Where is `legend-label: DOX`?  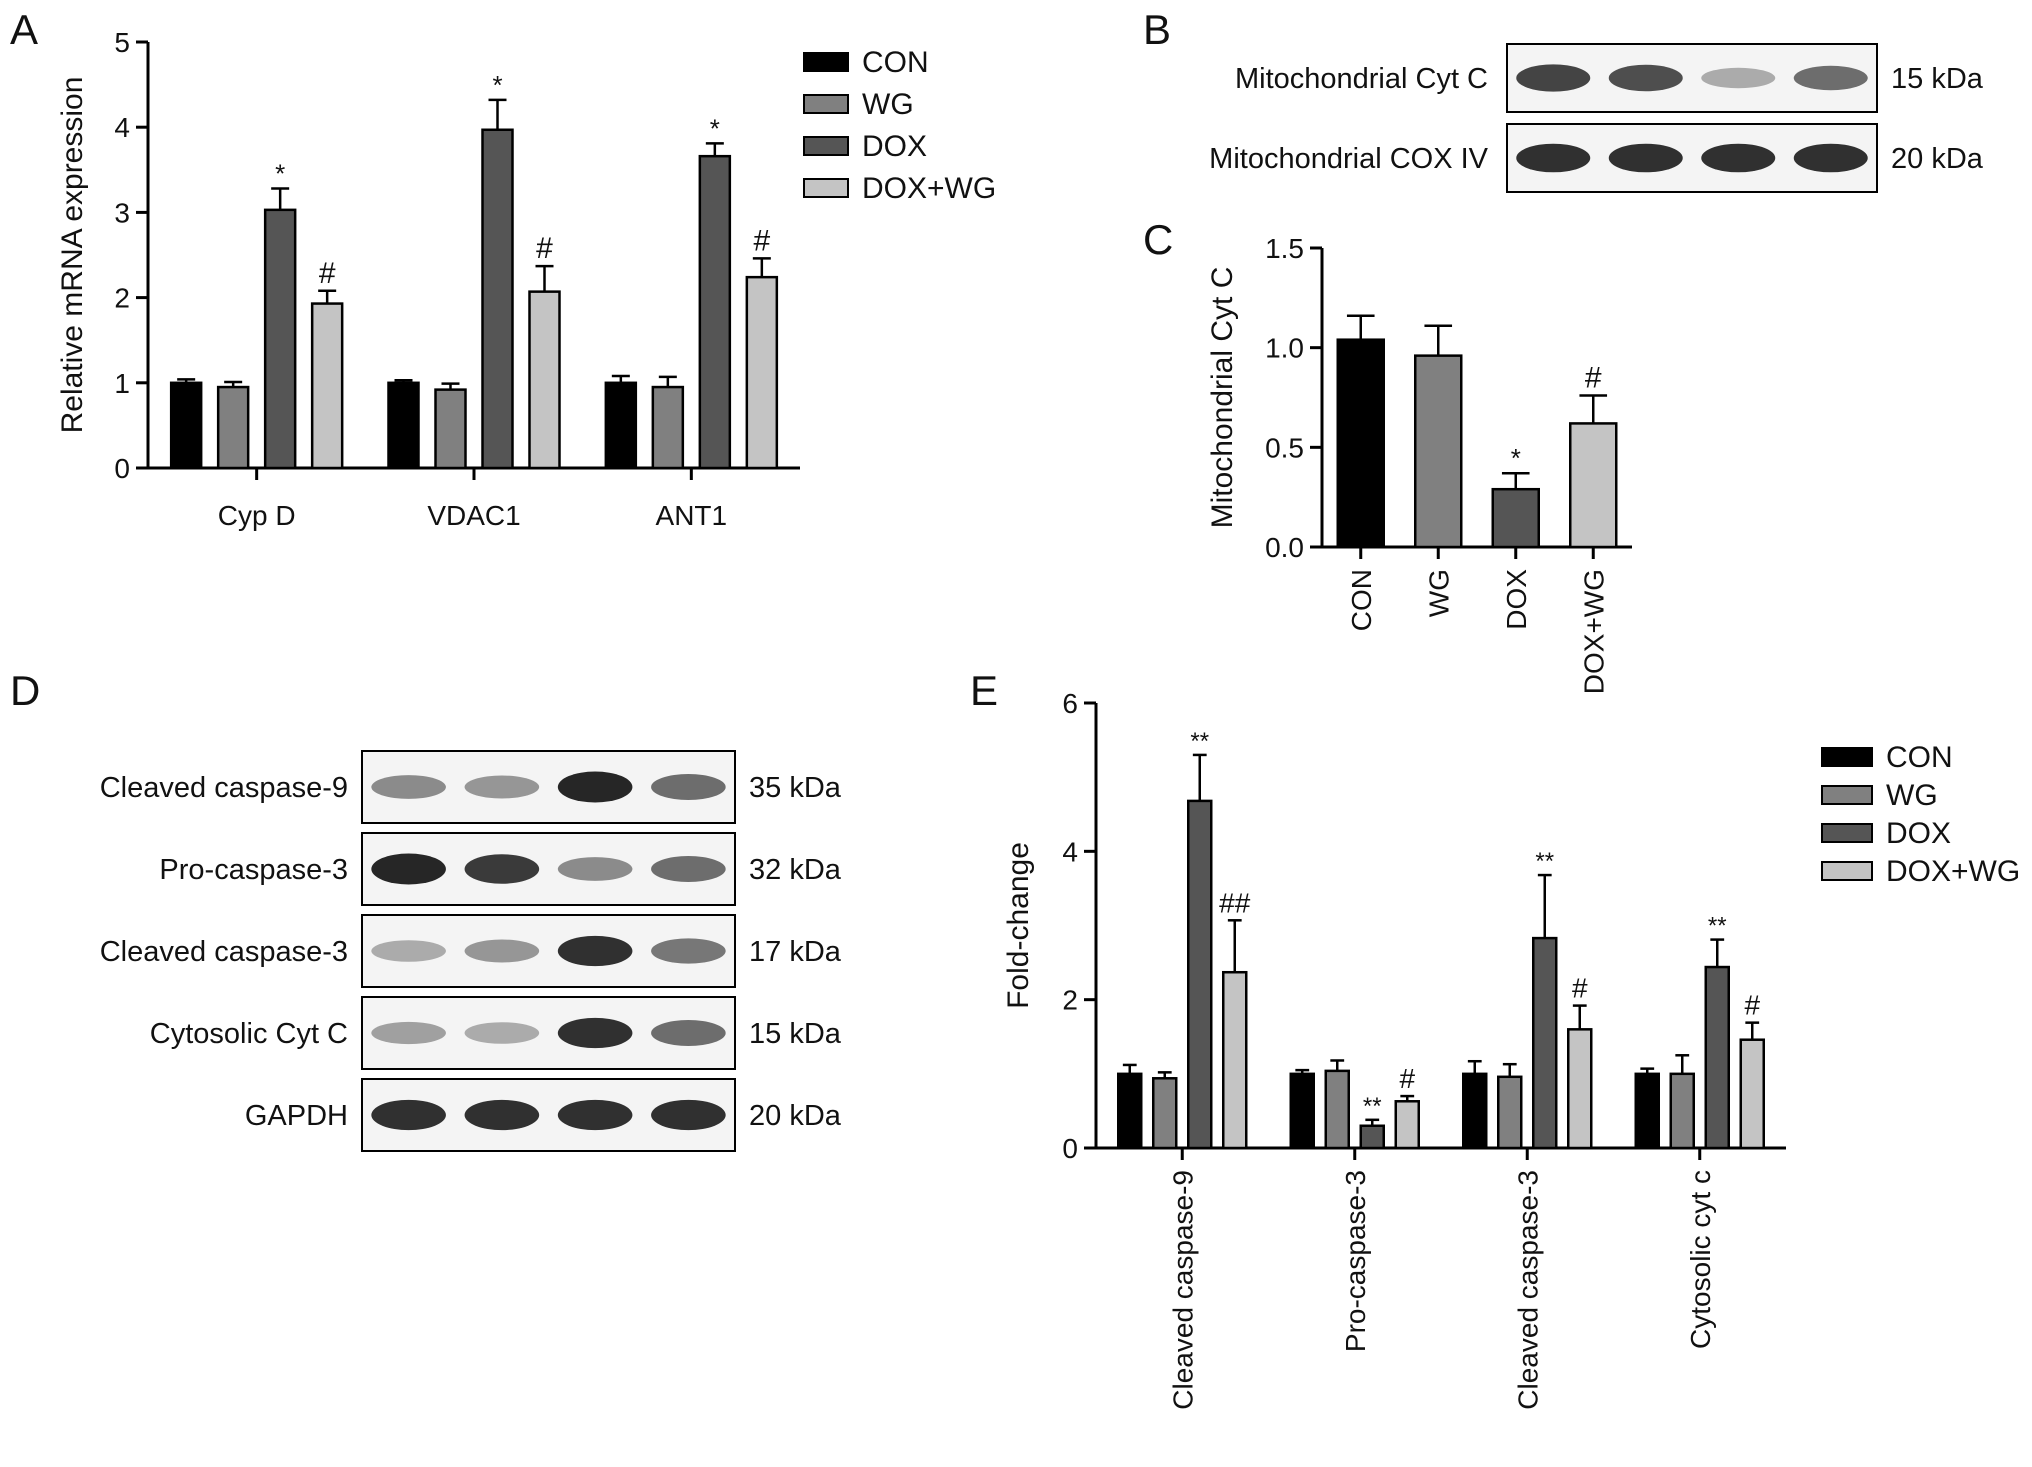
legend-label: DOX is located at coordinates (894, 146).